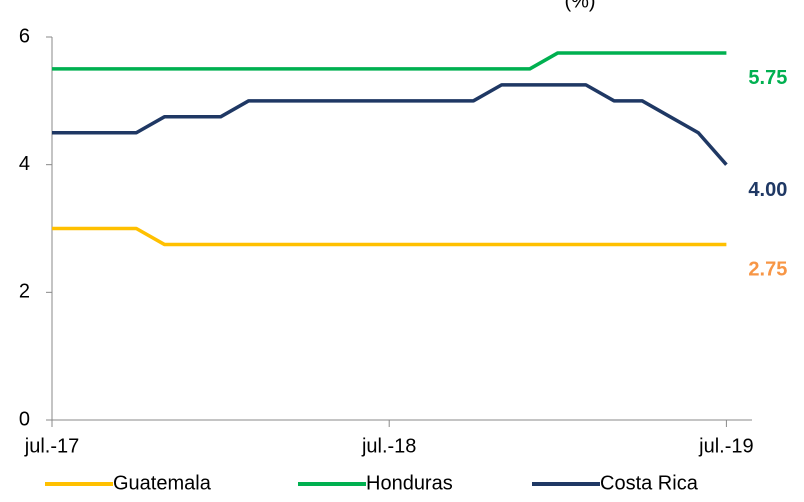 Image resolution: width=804 pixels, height=502 pixels. What do you see at coordinates (725, 446) in the screenshot?
I see `x-tick-label: jul.-19` at bounding box center [725, 446].